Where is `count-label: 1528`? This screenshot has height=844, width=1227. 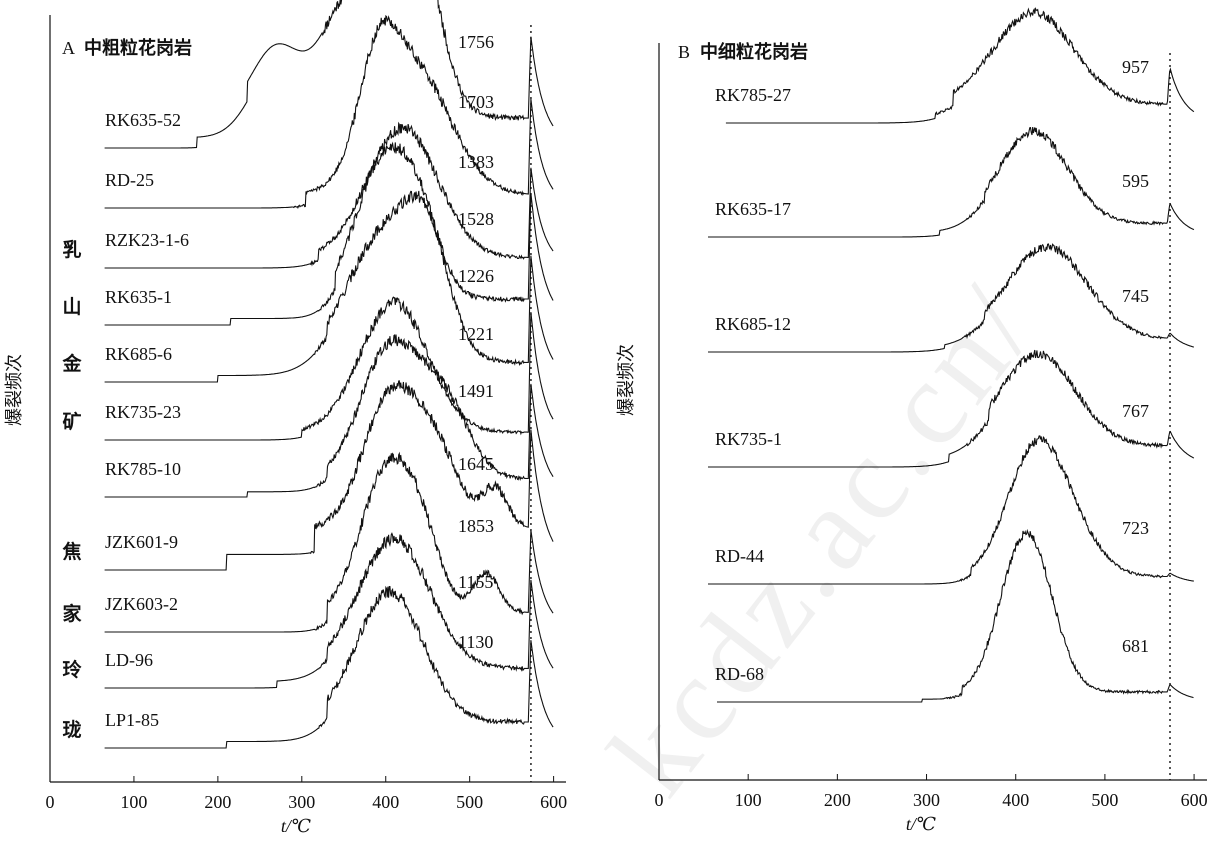
count-label: 1528 is located at coordinates (476, 219).